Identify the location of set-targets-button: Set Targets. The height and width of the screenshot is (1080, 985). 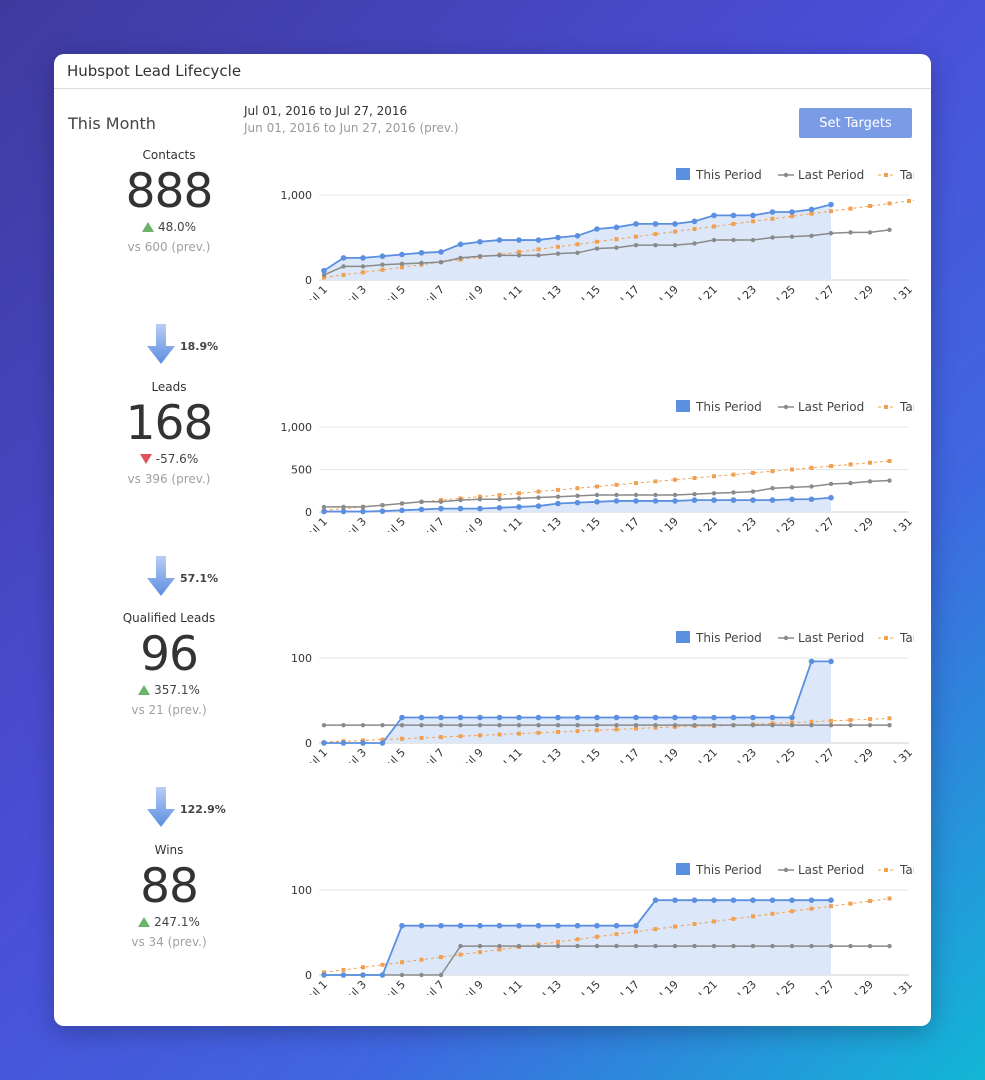
(855, 123).